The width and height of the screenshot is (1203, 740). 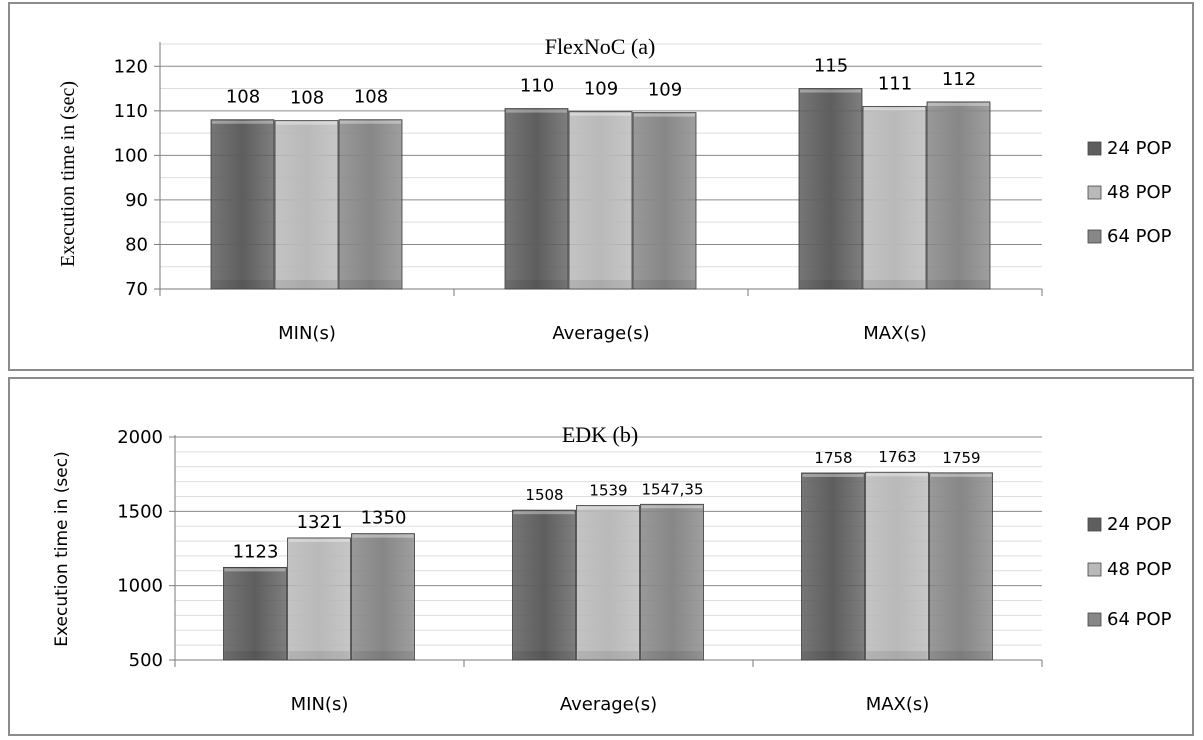 What do you see at coordinates (897, 457) in the screenshot?
I see `data-label: 1763` at bounding box center [897, 457].